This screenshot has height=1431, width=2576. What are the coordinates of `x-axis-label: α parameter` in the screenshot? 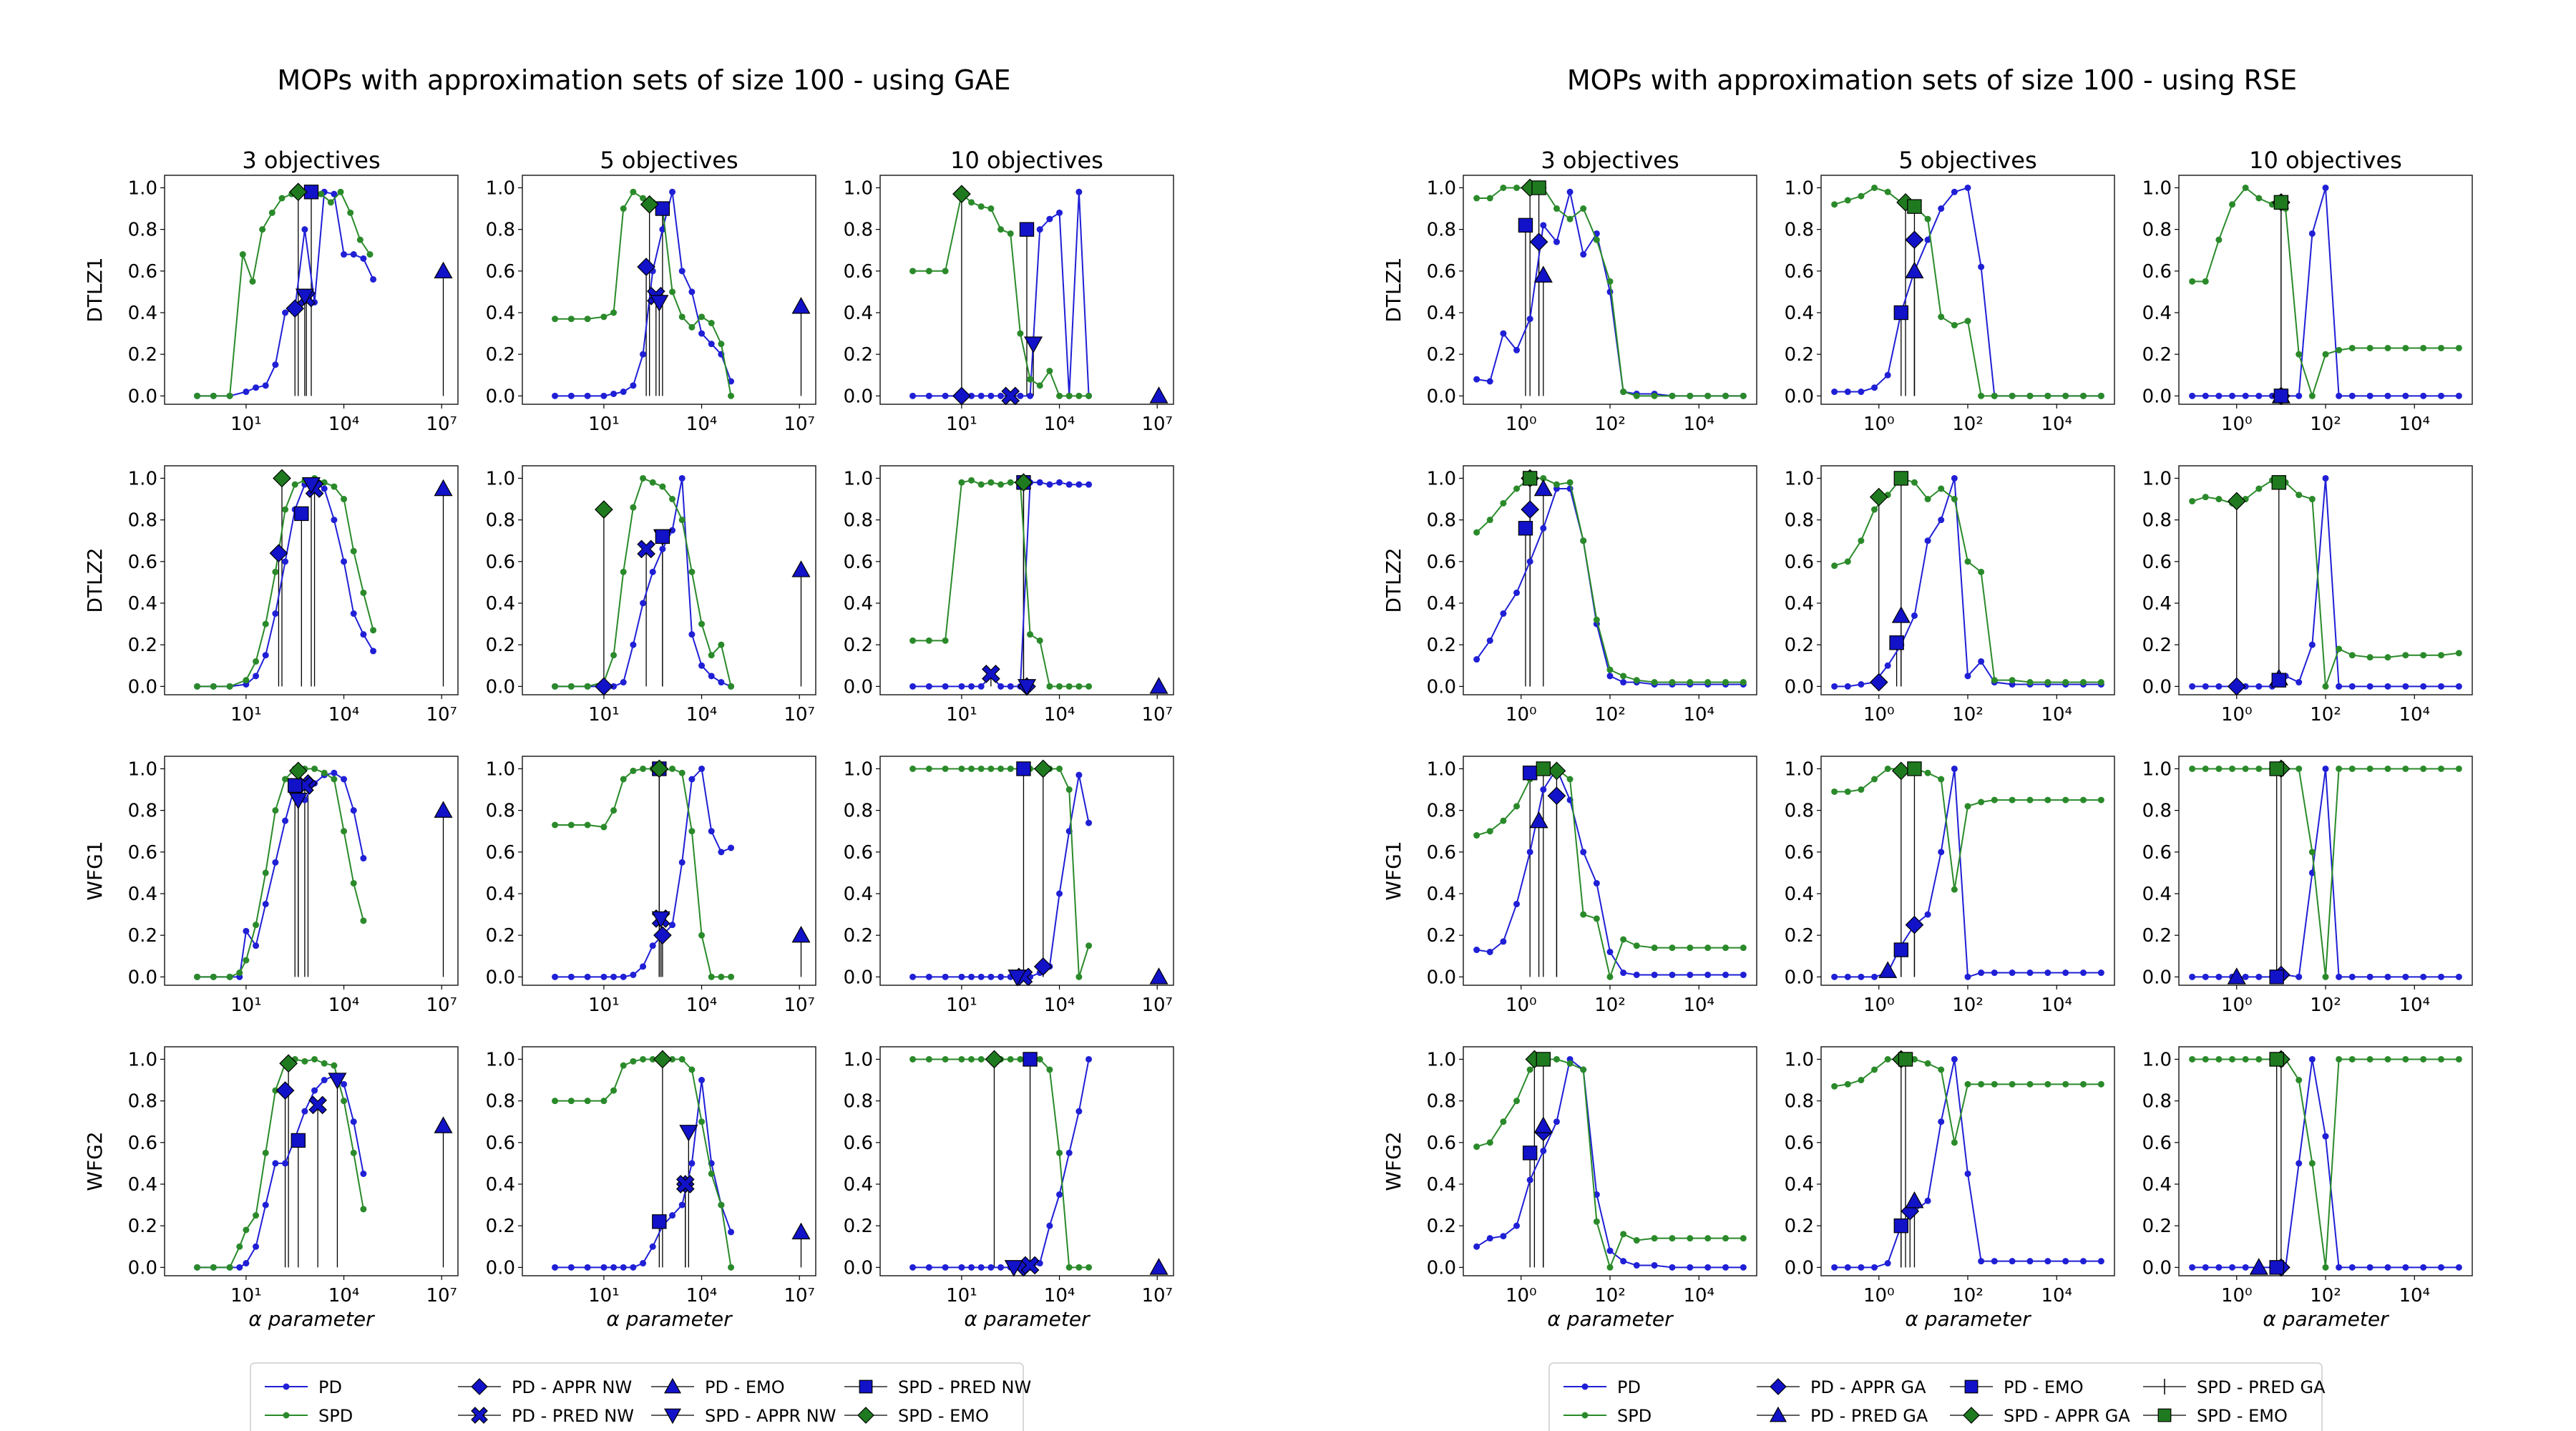 It's located at (2326, 1319).